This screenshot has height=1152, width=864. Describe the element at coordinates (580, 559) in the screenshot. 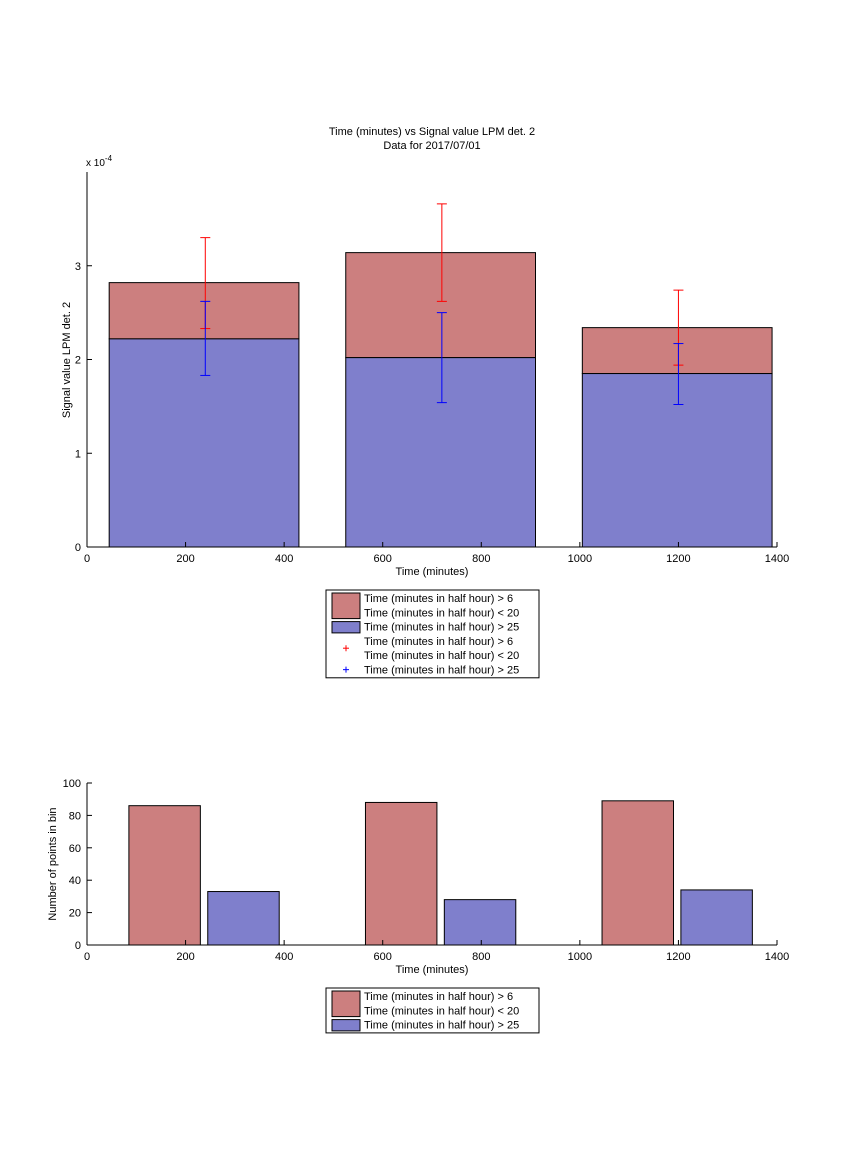

I see `top-x-tick-label: 1000` at that location.